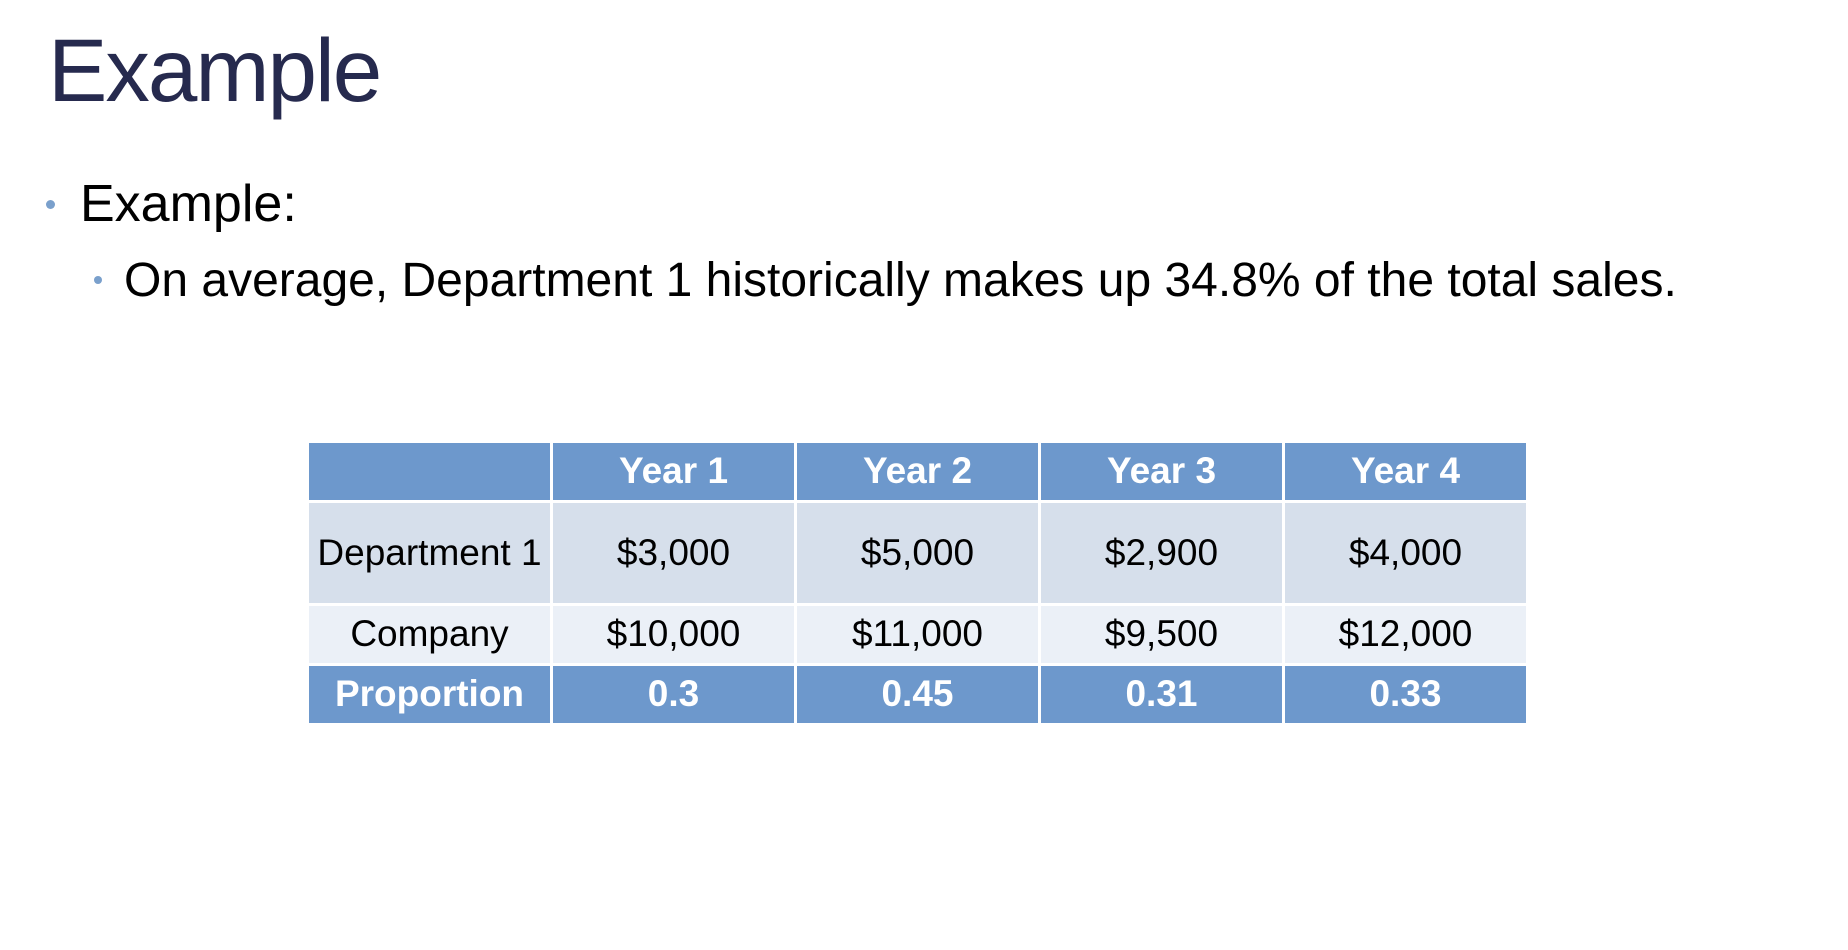 Image resolution: width=1848 pixels, height=950 pixels. What do you see at coordinates (429, 471) in the screenshot?
I see `header-cell-empty` at bounding box center [429, 471].